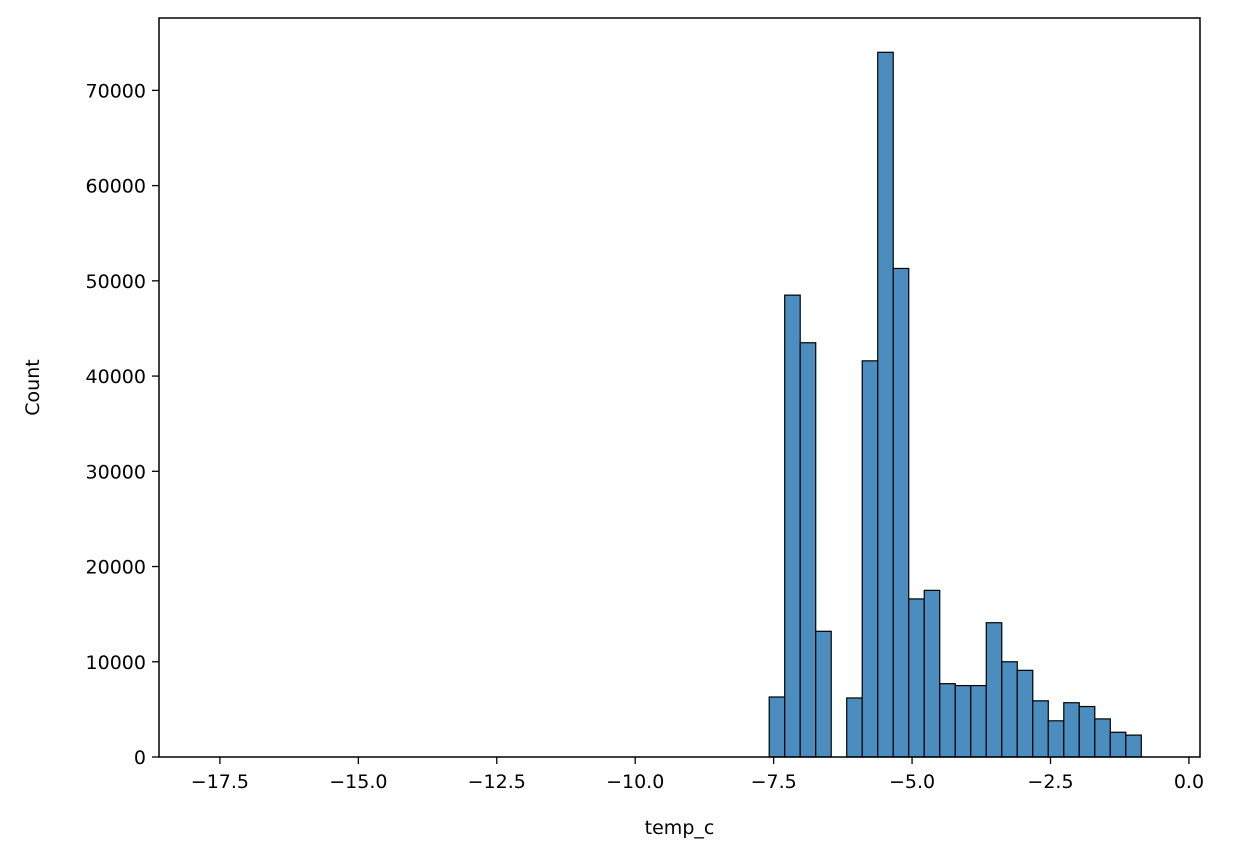 This screenshot has height=858, width=1236. Describe the element at coordinates (116, 187) in the screenshot. I see `y-tick-label: 60000` at that location.